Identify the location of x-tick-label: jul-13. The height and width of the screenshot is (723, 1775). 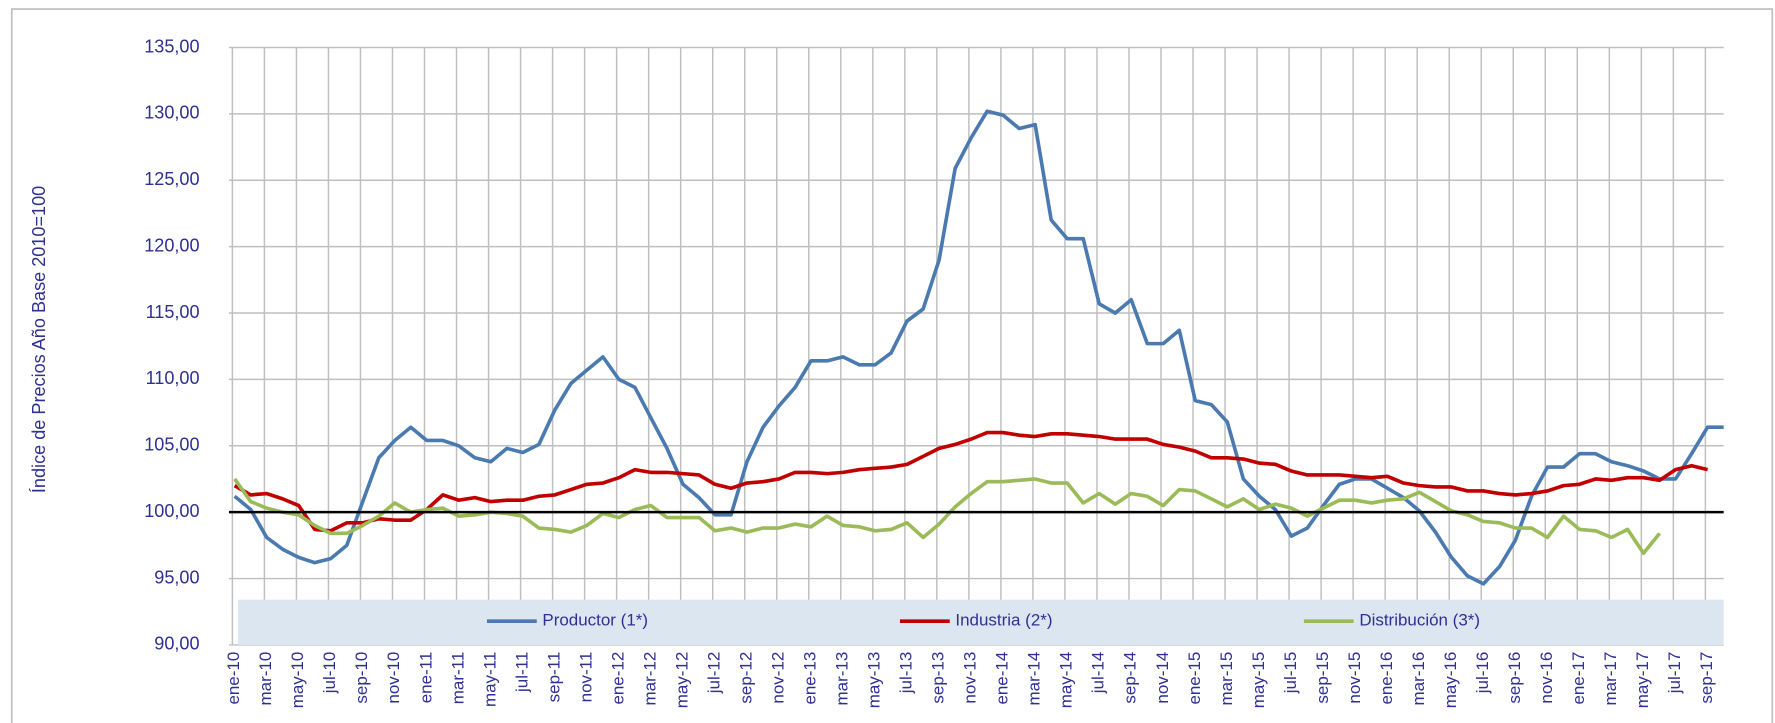
(906, 673).